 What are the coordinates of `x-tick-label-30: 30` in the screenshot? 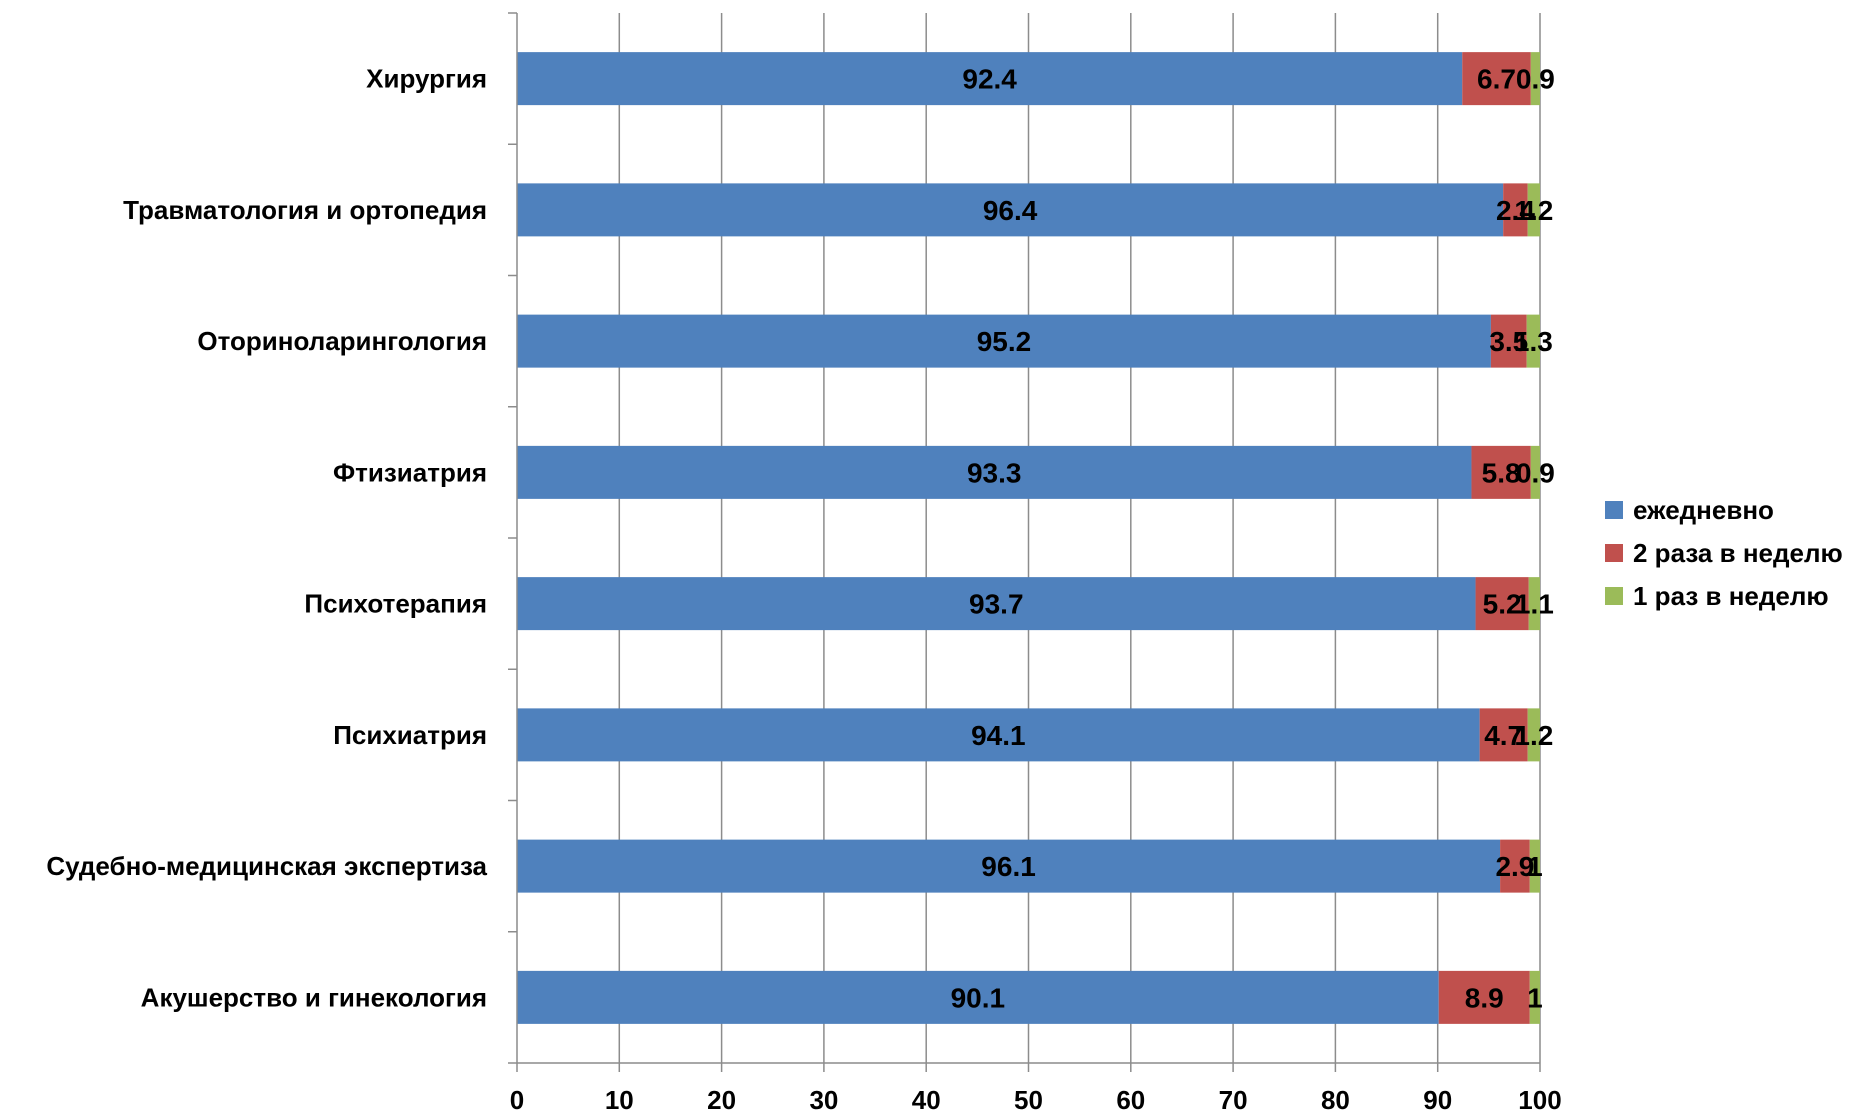 It's located at (823, 1100).